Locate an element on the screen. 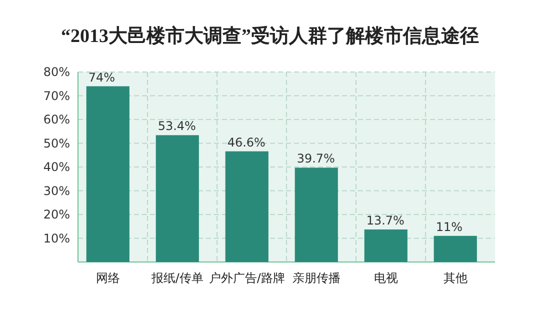 This screenshot has height=334, width=540. data-label: 53.4% is located at coordinates (177, 126).